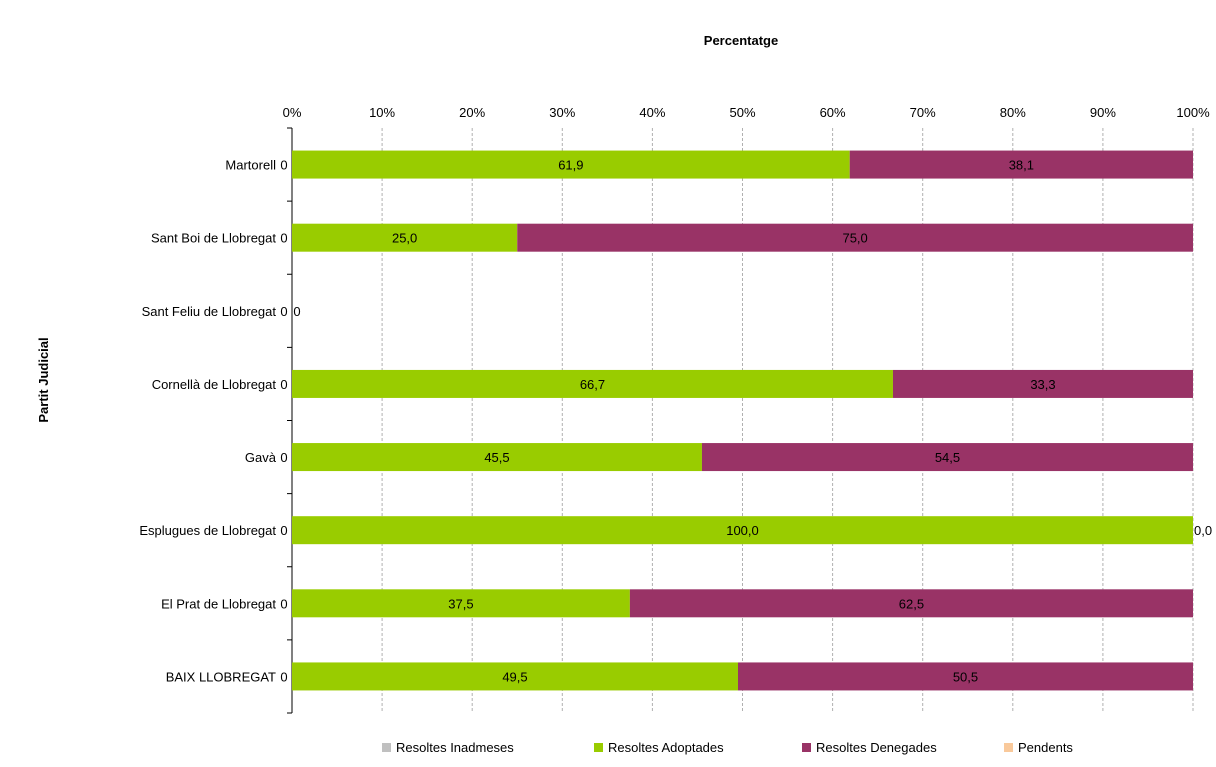 Image resolution: width=1216 pixels, height=767 pixels. What do you see at coordinates (1203, 530) in the screenshot?
I see `data-label: 0,0` at bounding box center [1203, 530].